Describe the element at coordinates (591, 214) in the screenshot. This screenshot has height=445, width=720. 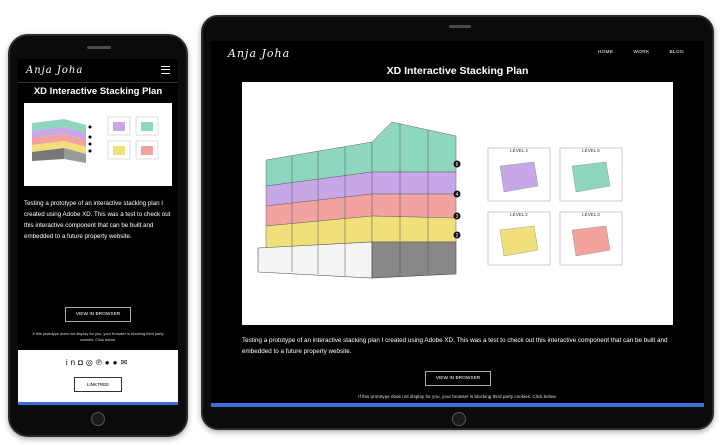
I see `svg-text: LEVEL 3` at that location.